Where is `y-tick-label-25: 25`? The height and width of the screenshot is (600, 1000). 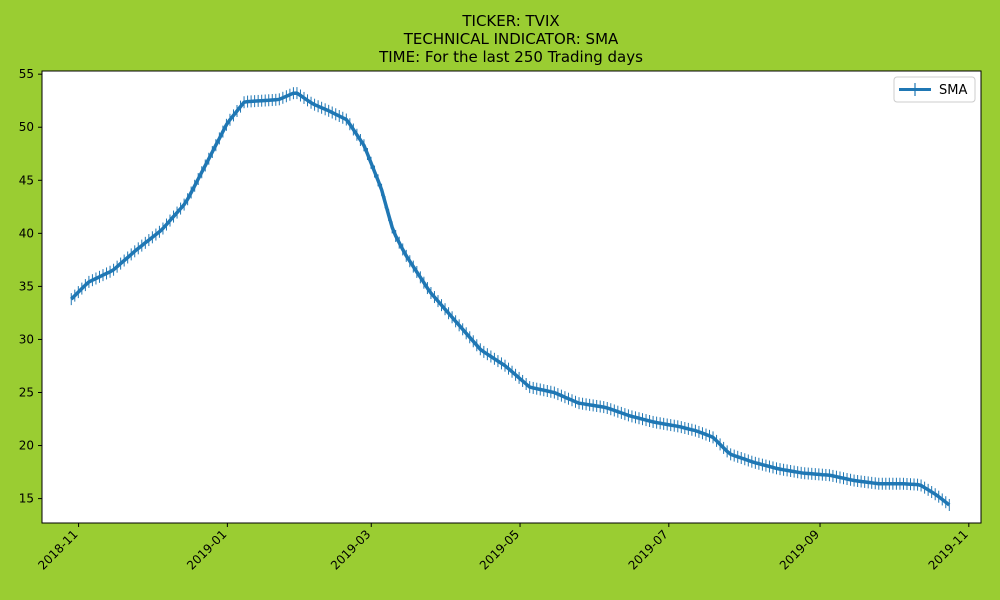 y-tick-label-25: 25 is located at coordinates (26, 392).